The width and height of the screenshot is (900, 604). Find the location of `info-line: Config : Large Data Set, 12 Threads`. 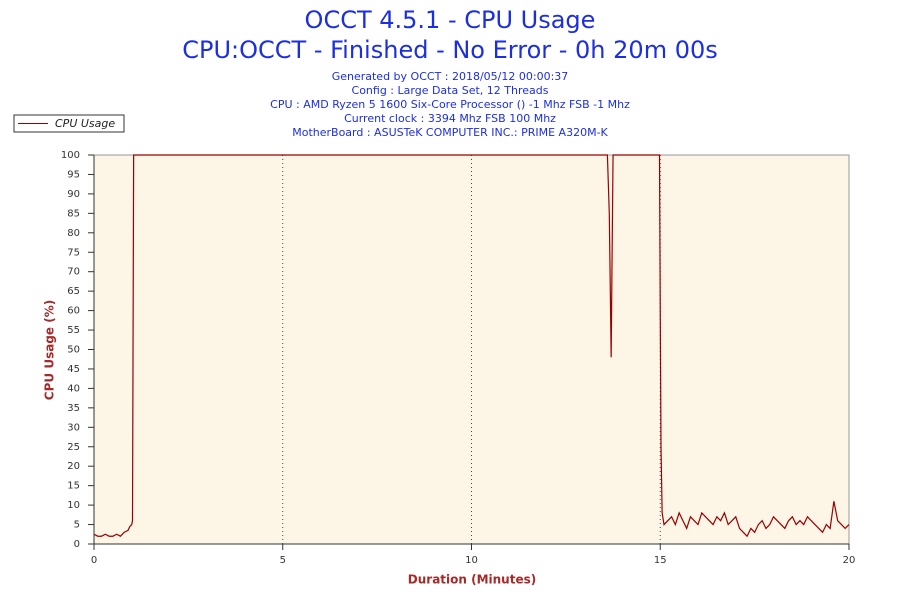

info-line: Config : Large Data Set, 12 Threads is located at coordinates (450, 90).